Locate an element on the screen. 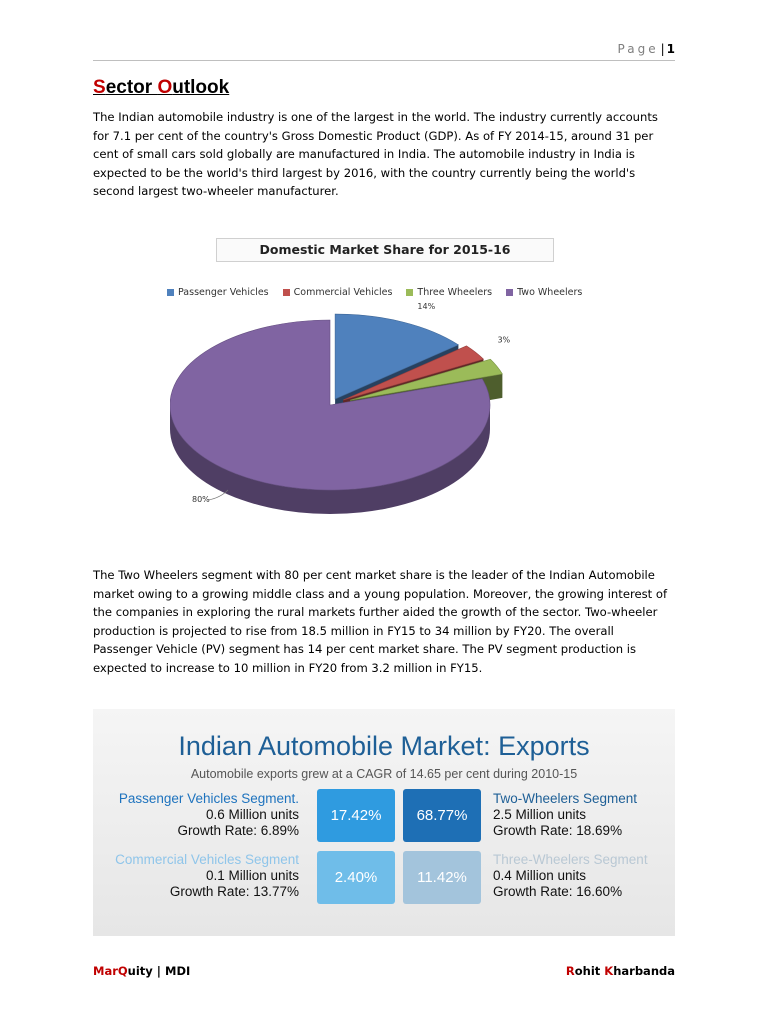 This screenshot has height=1024, width=768. segment-name: Commercial Vehicles Segment is located at coordinates (207, 859).